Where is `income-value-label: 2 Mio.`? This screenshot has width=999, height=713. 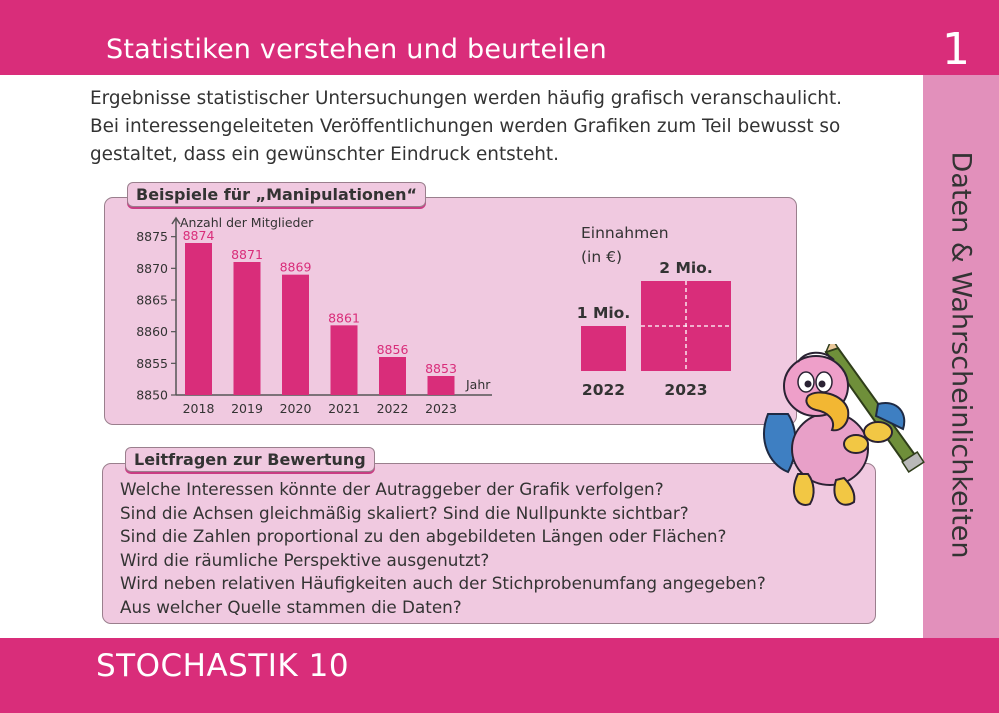 income-value-label: 2 Mio. is located at coordinates (685, 268).